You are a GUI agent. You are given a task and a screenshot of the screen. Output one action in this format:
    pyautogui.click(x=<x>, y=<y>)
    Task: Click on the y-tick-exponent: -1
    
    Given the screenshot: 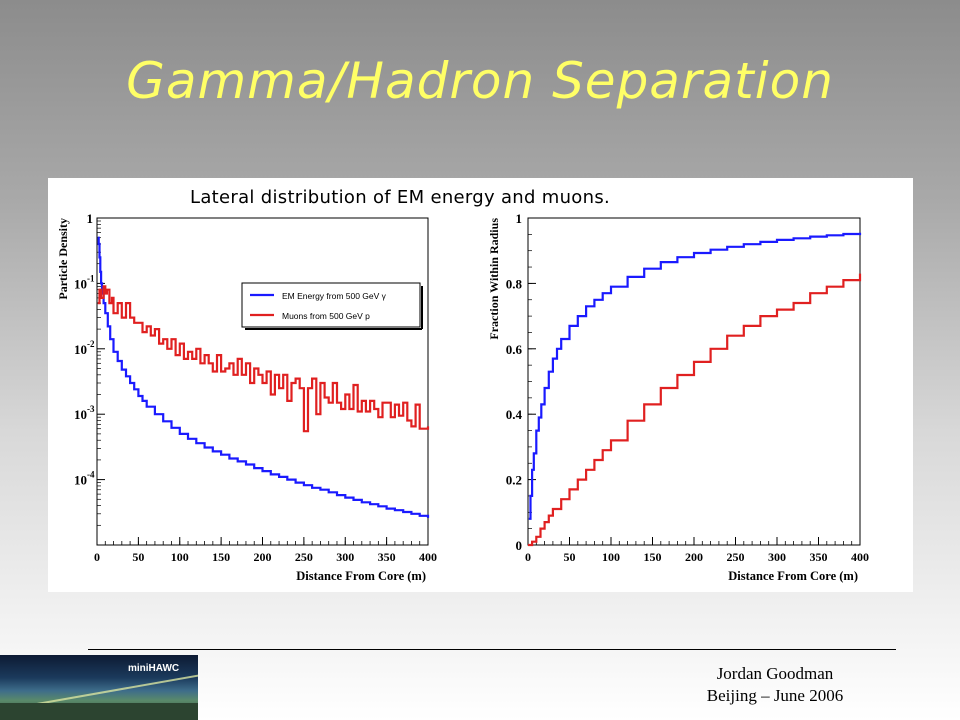 What is the action you would take?
    pyautogui.click(x=91, y=278)
    